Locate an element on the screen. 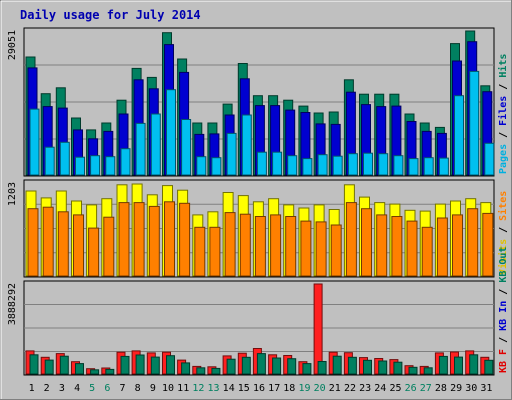  x-tick-label-day-10: 10 is located at coordinates (168, 388).